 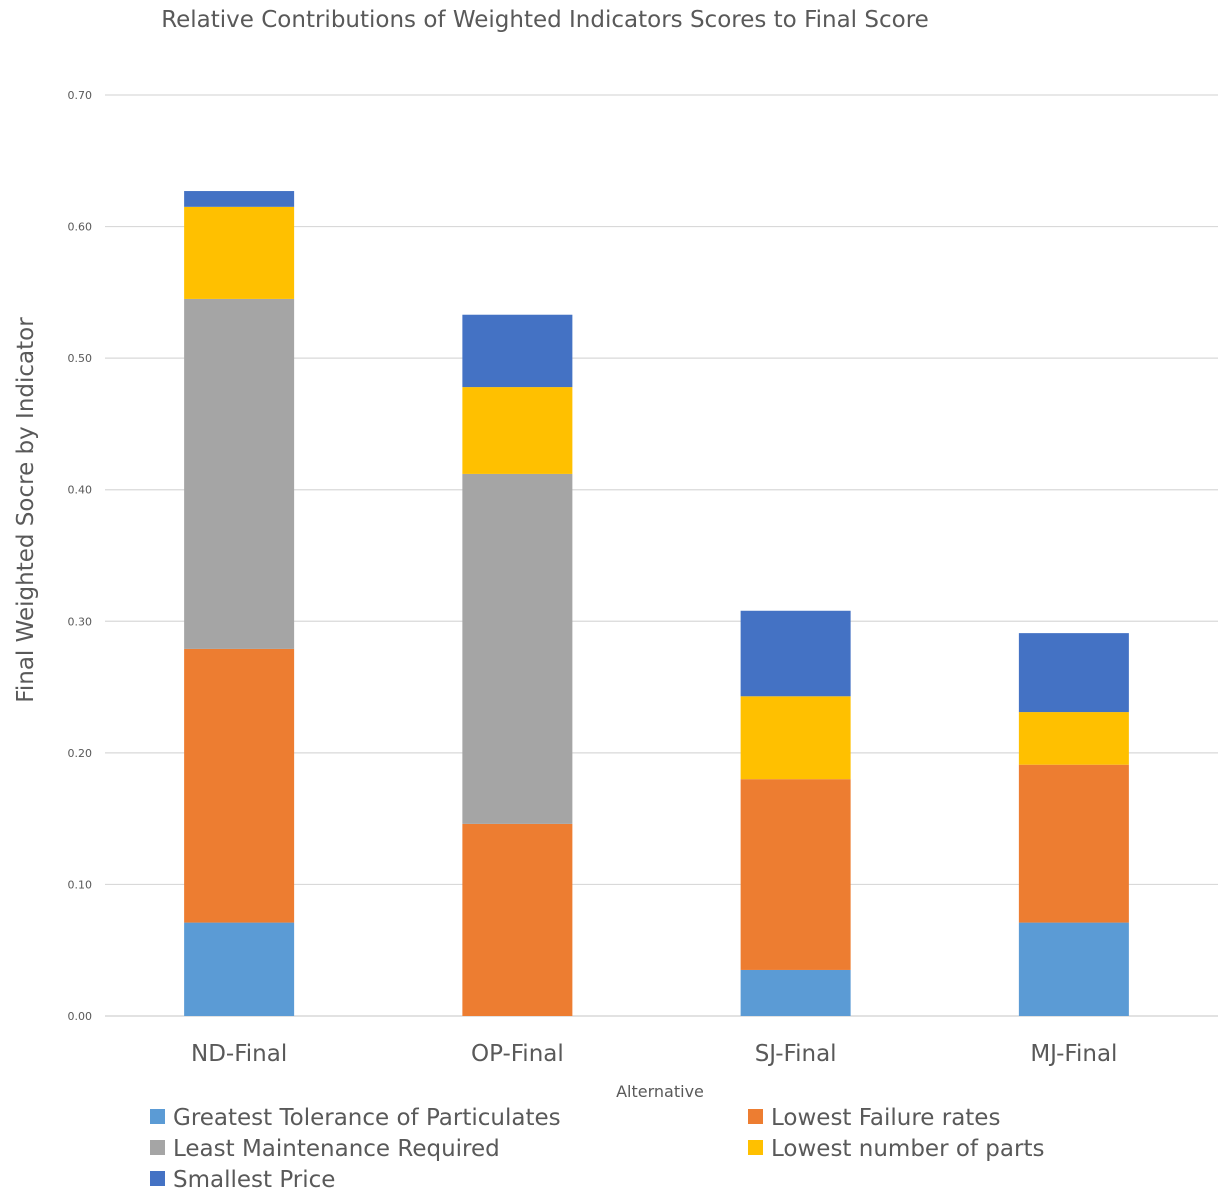 I want to click on legend-label: Lowest Failure rates, so click(x=885, y=1118).